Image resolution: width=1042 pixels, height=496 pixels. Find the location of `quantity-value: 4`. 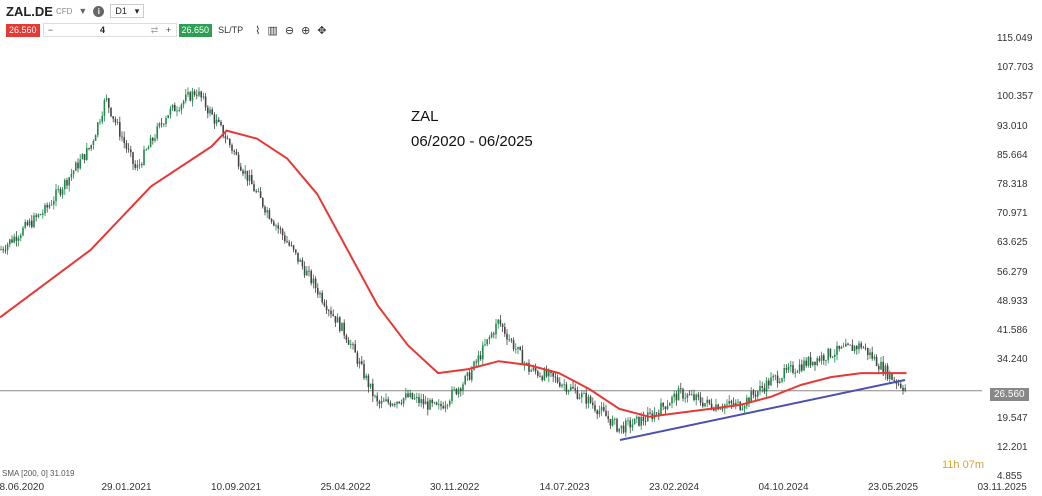

quantity-value: 4 is located at coordinates (103, 30).